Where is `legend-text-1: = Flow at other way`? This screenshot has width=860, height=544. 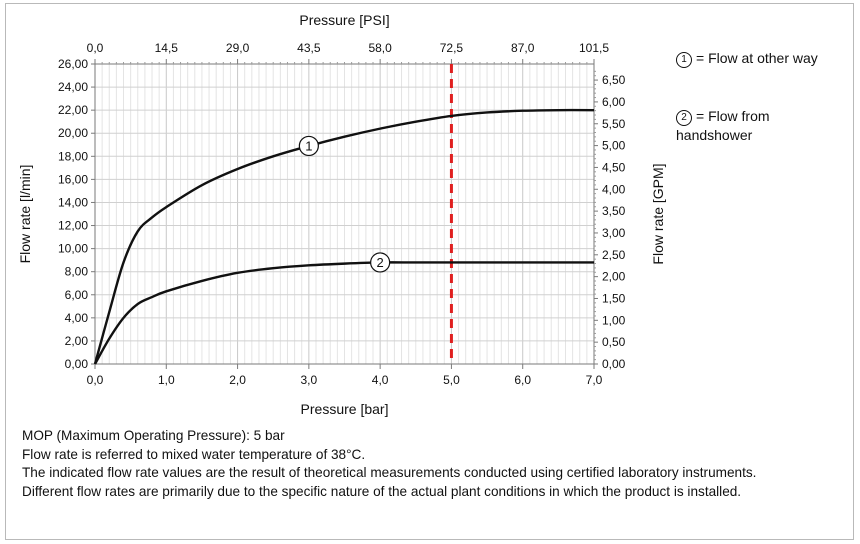 legend-text-1: = Flow at other way is located at coordinates (757, 58).